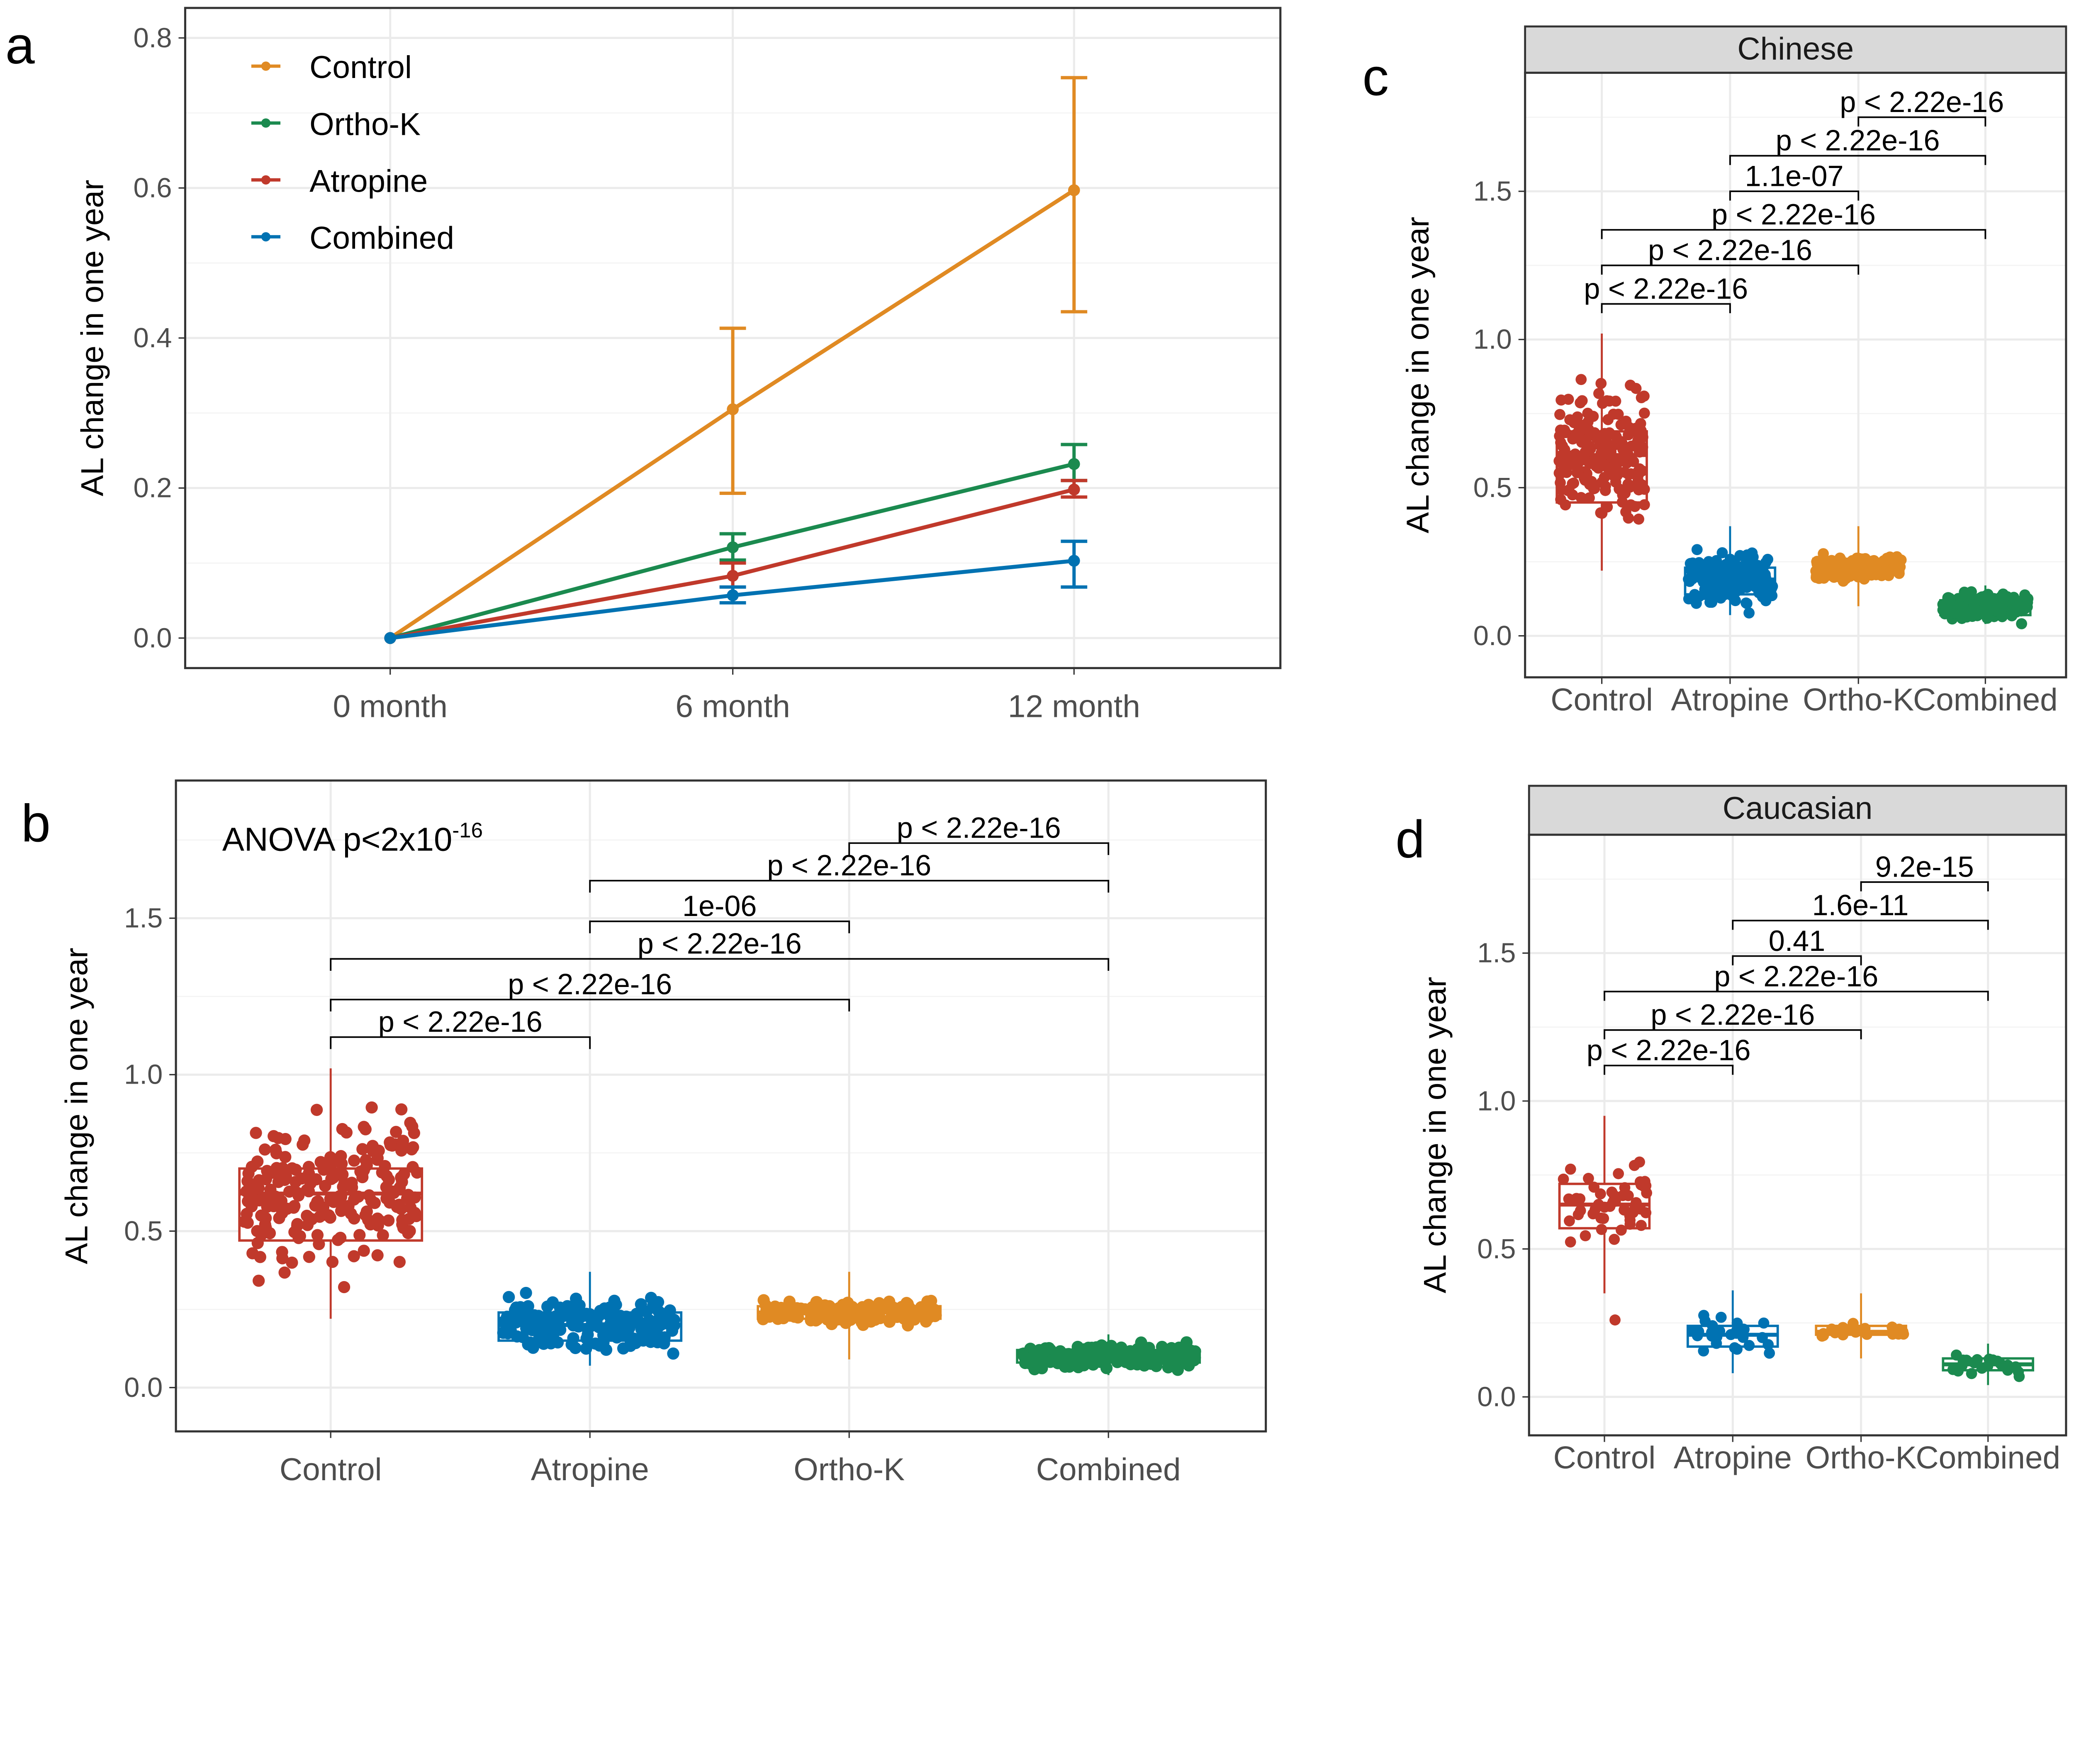 This screenshot has width=2074, height=1764. I want to click on legend-label: Ortho-K, so click(365, 124).